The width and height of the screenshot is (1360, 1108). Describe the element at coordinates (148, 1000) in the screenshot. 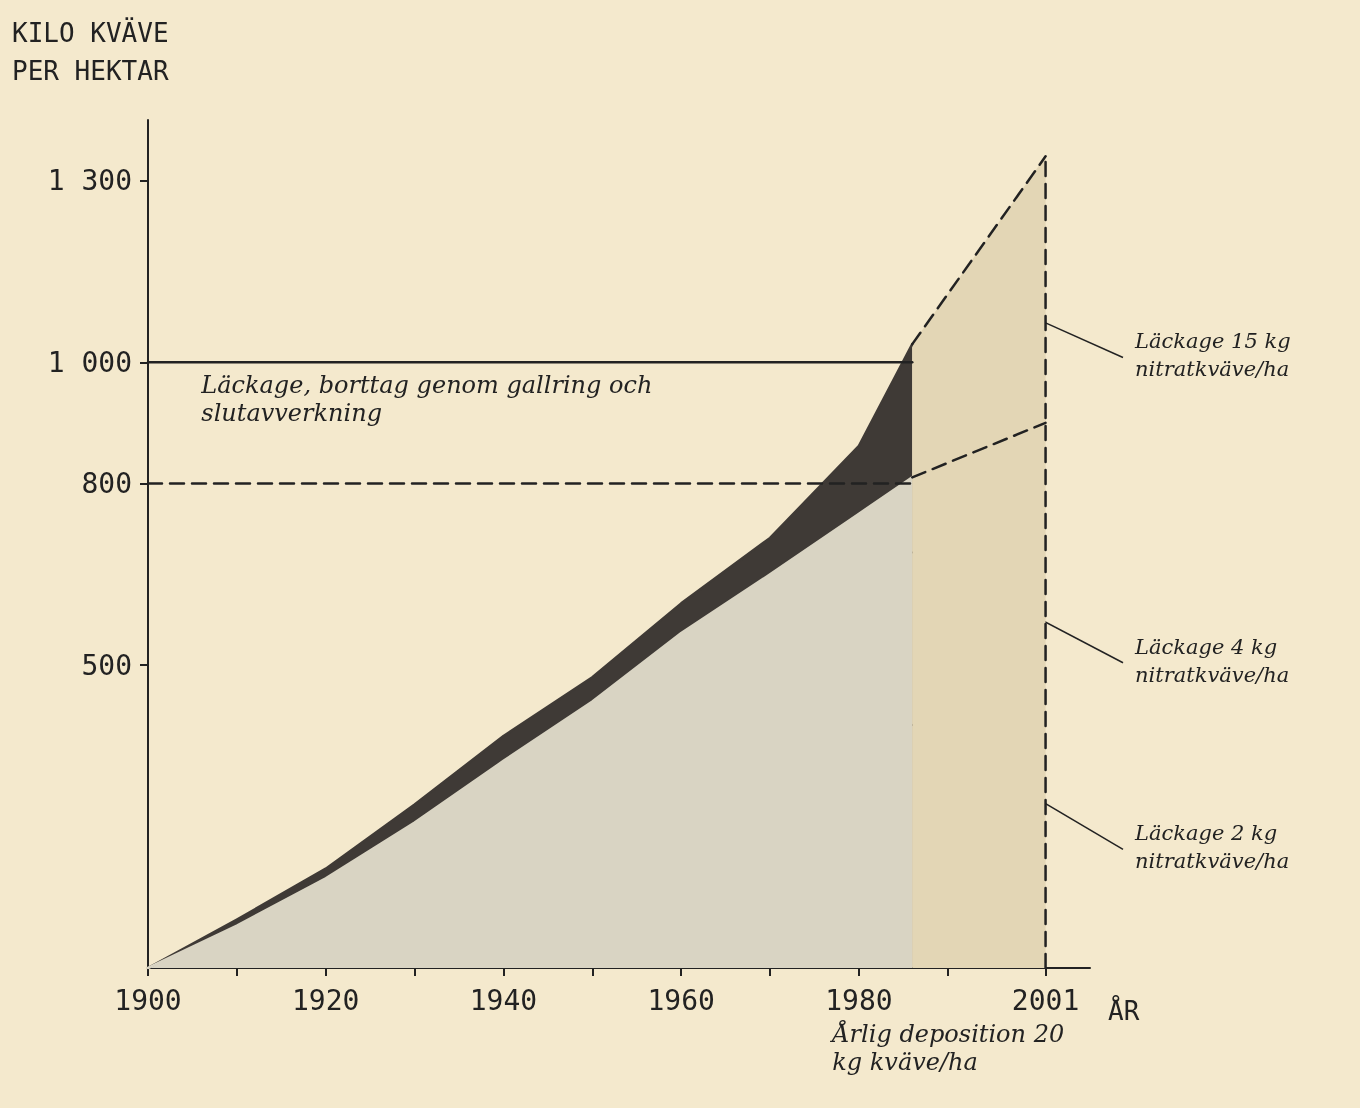

I see `x-tick-label: 1900` at that location.